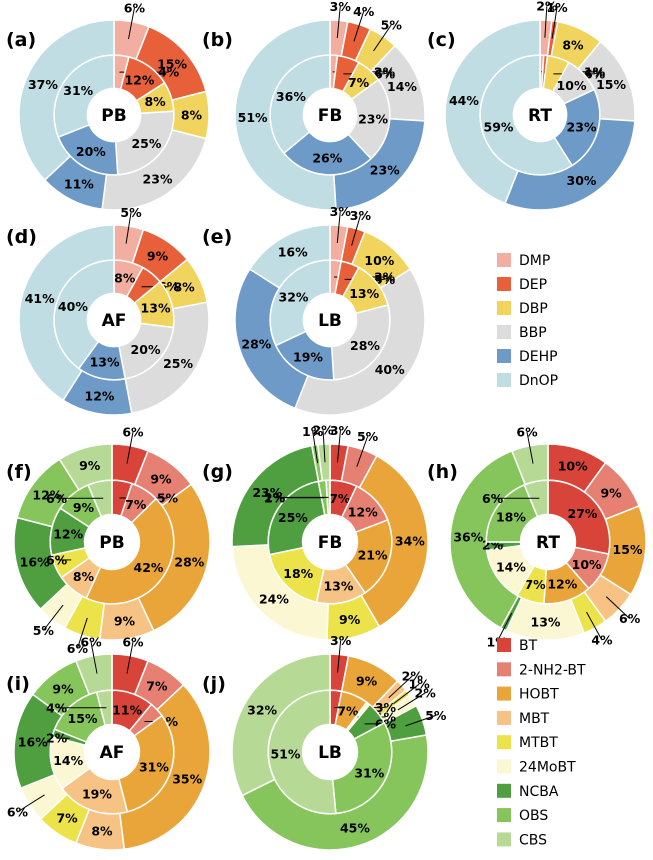 This screenshot has width=653, height=860. What do you see at coordinates (79, 183) in the screenshot?
I see `data-label: 11%` at bounding box center [79, 183].